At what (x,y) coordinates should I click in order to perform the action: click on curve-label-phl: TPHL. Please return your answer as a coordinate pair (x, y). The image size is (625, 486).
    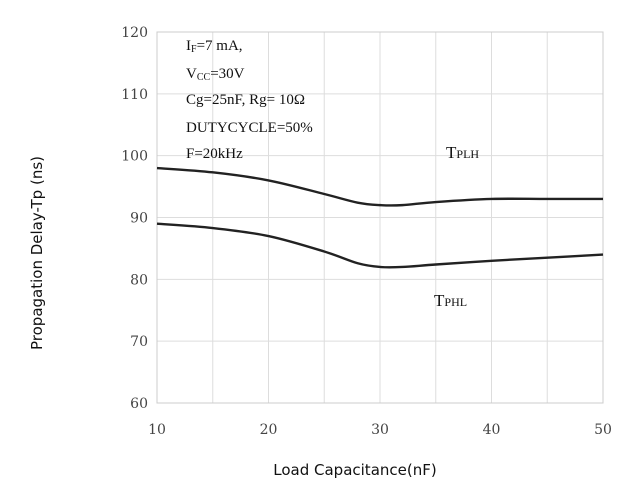
    Looking at the image, I should click on (450, 300).